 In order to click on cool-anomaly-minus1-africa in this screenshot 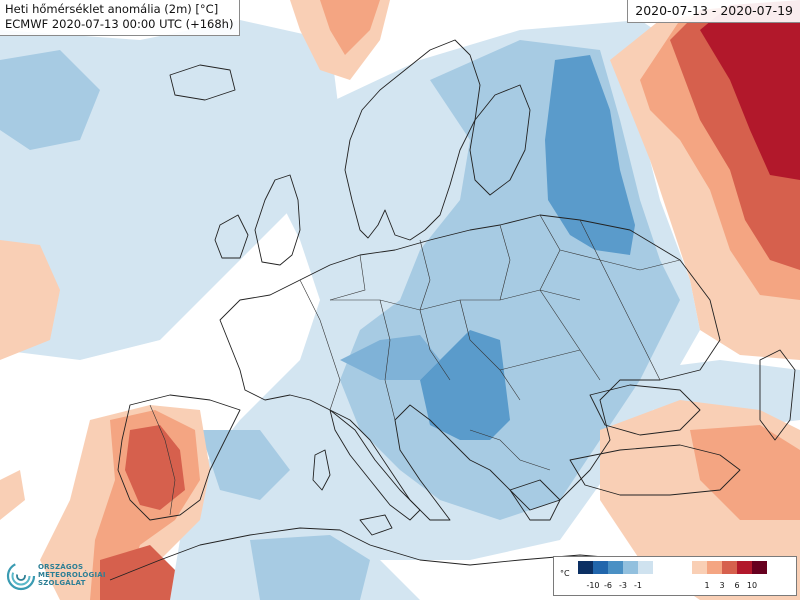, I will do `click(310, 567)`.